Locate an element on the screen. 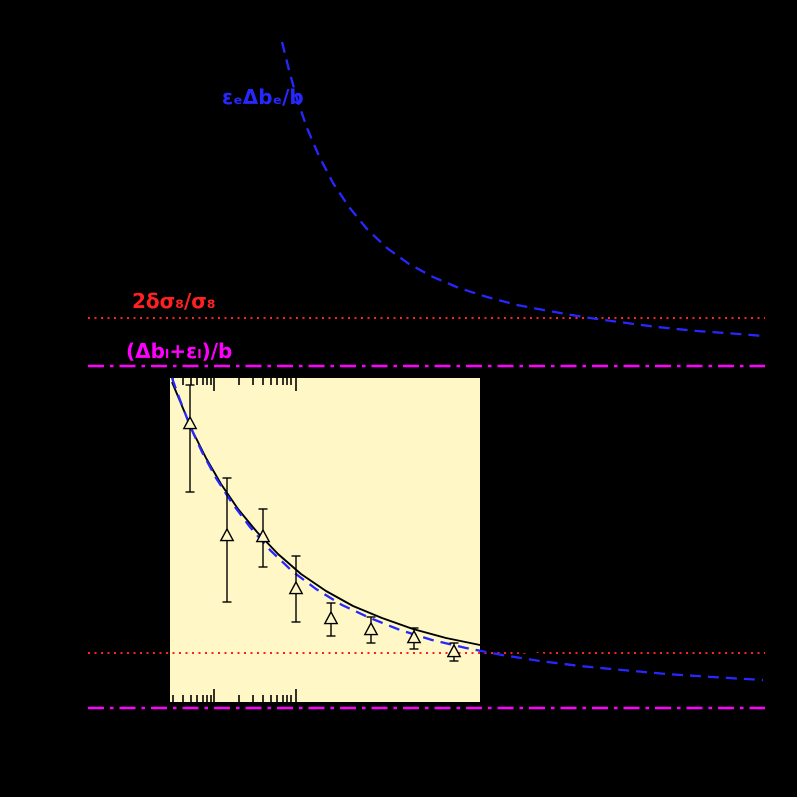 The height and width of the screenshot is (797, 797). red-line-label: 2δσ₈/σ₈ is located at coordinates (174, 301).